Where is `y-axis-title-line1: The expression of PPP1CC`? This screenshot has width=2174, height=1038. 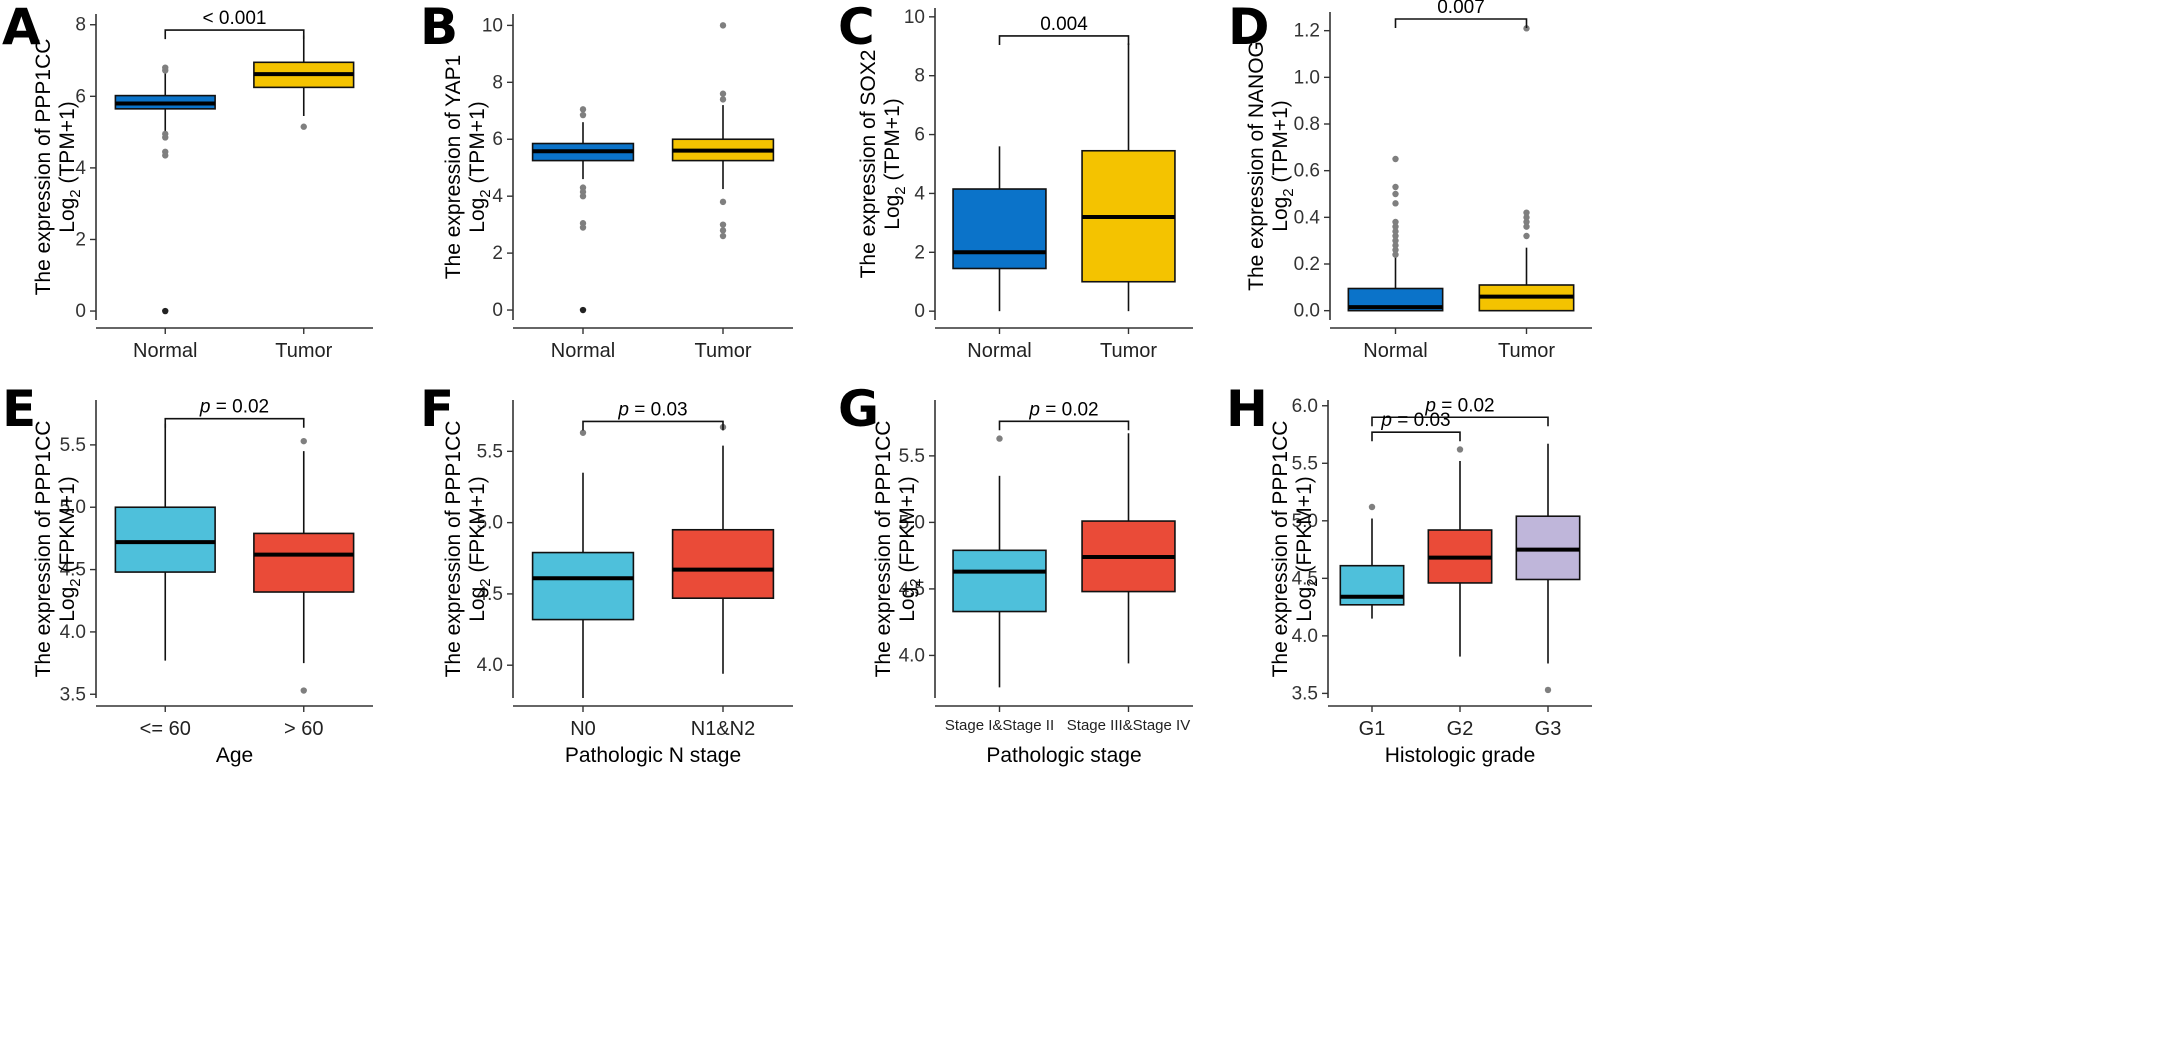 y-axis-title-line1: The expression of PPP1CC is located at coordinates (1280, 549).